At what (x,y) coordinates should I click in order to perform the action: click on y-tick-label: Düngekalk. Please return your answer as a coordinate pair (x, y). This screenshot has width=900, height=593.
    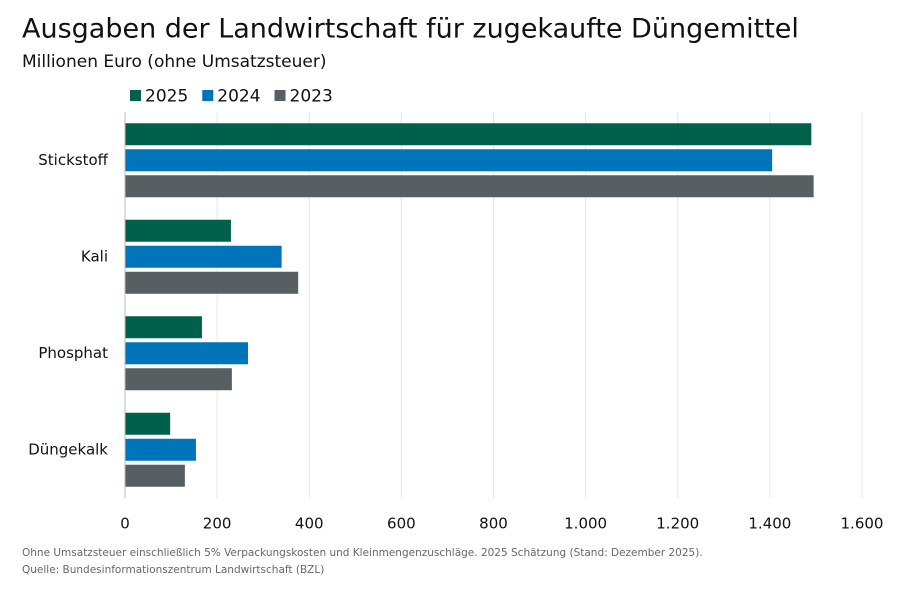
    Looking at the image, I should click on (68, 449).